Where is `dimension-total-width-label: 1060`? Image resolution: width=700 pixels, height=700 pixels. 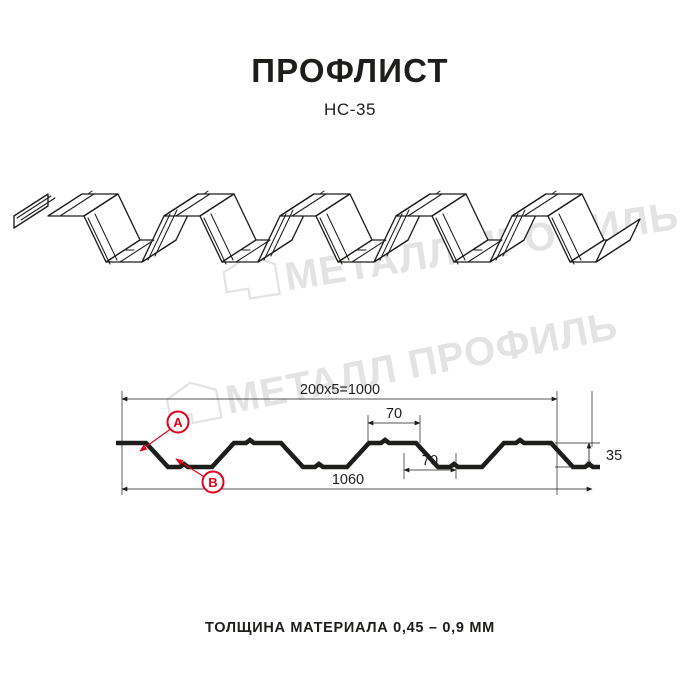 dimension-total-width-label: 1060 is located at coordinates (348, 480).